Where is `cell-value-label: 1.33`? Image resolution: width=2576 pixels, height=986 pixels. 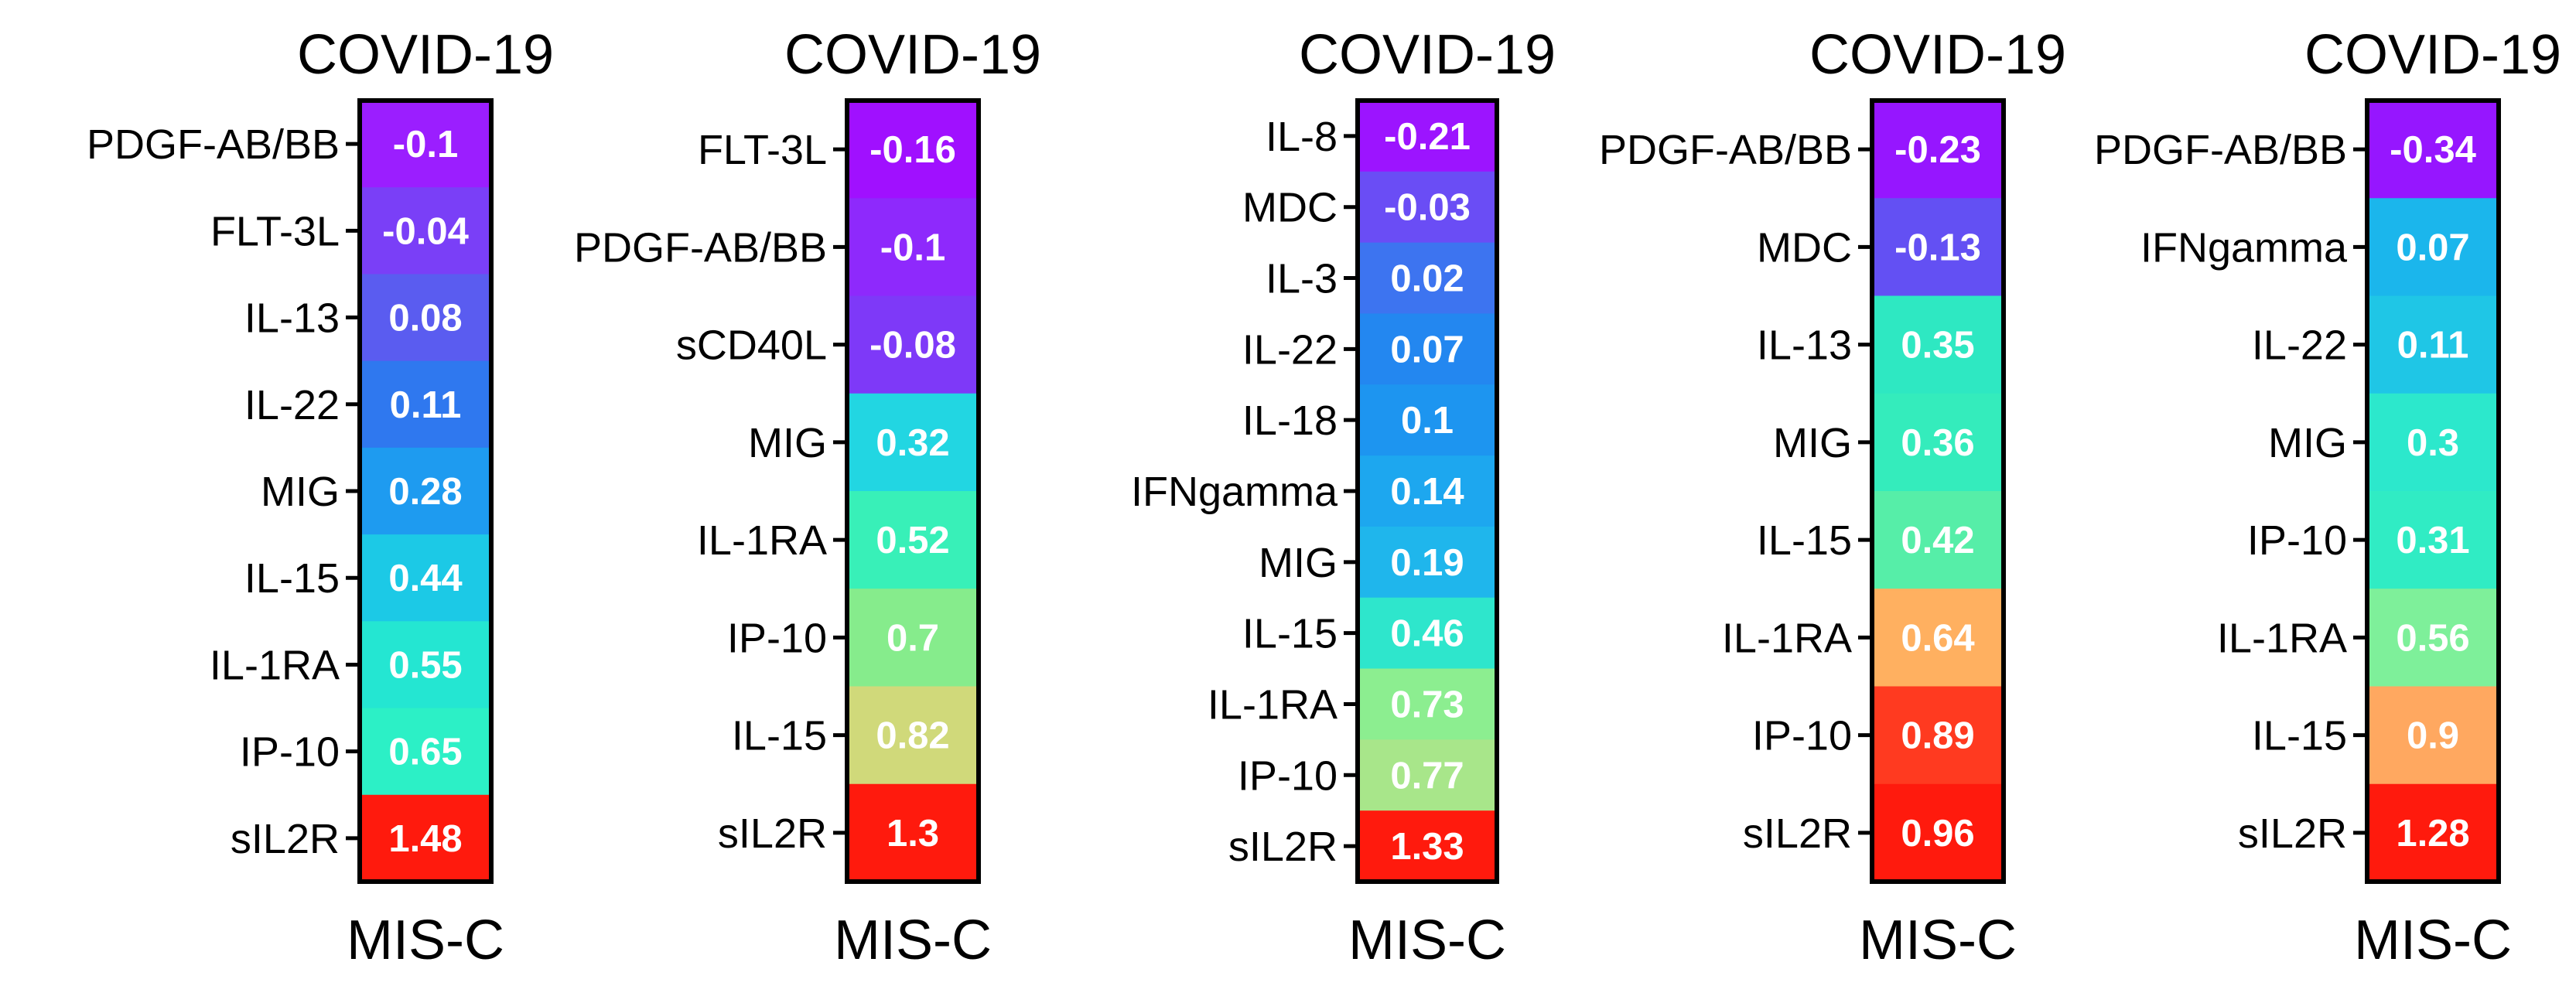
cell-value-label: 1.33 is located at coordinates (1427, 847).